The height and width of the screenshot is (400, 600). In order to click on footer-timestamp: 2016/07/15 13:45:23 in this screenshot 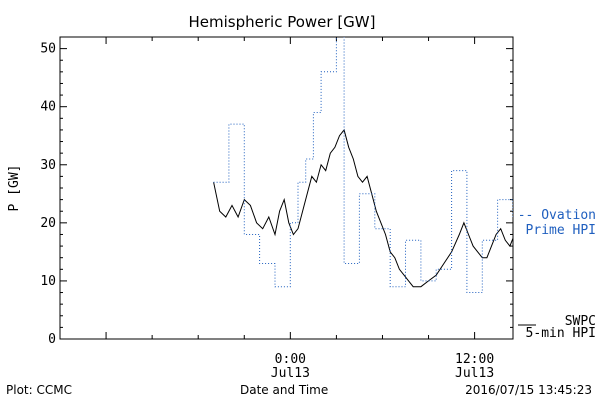, I will do `click(528, 390)`.